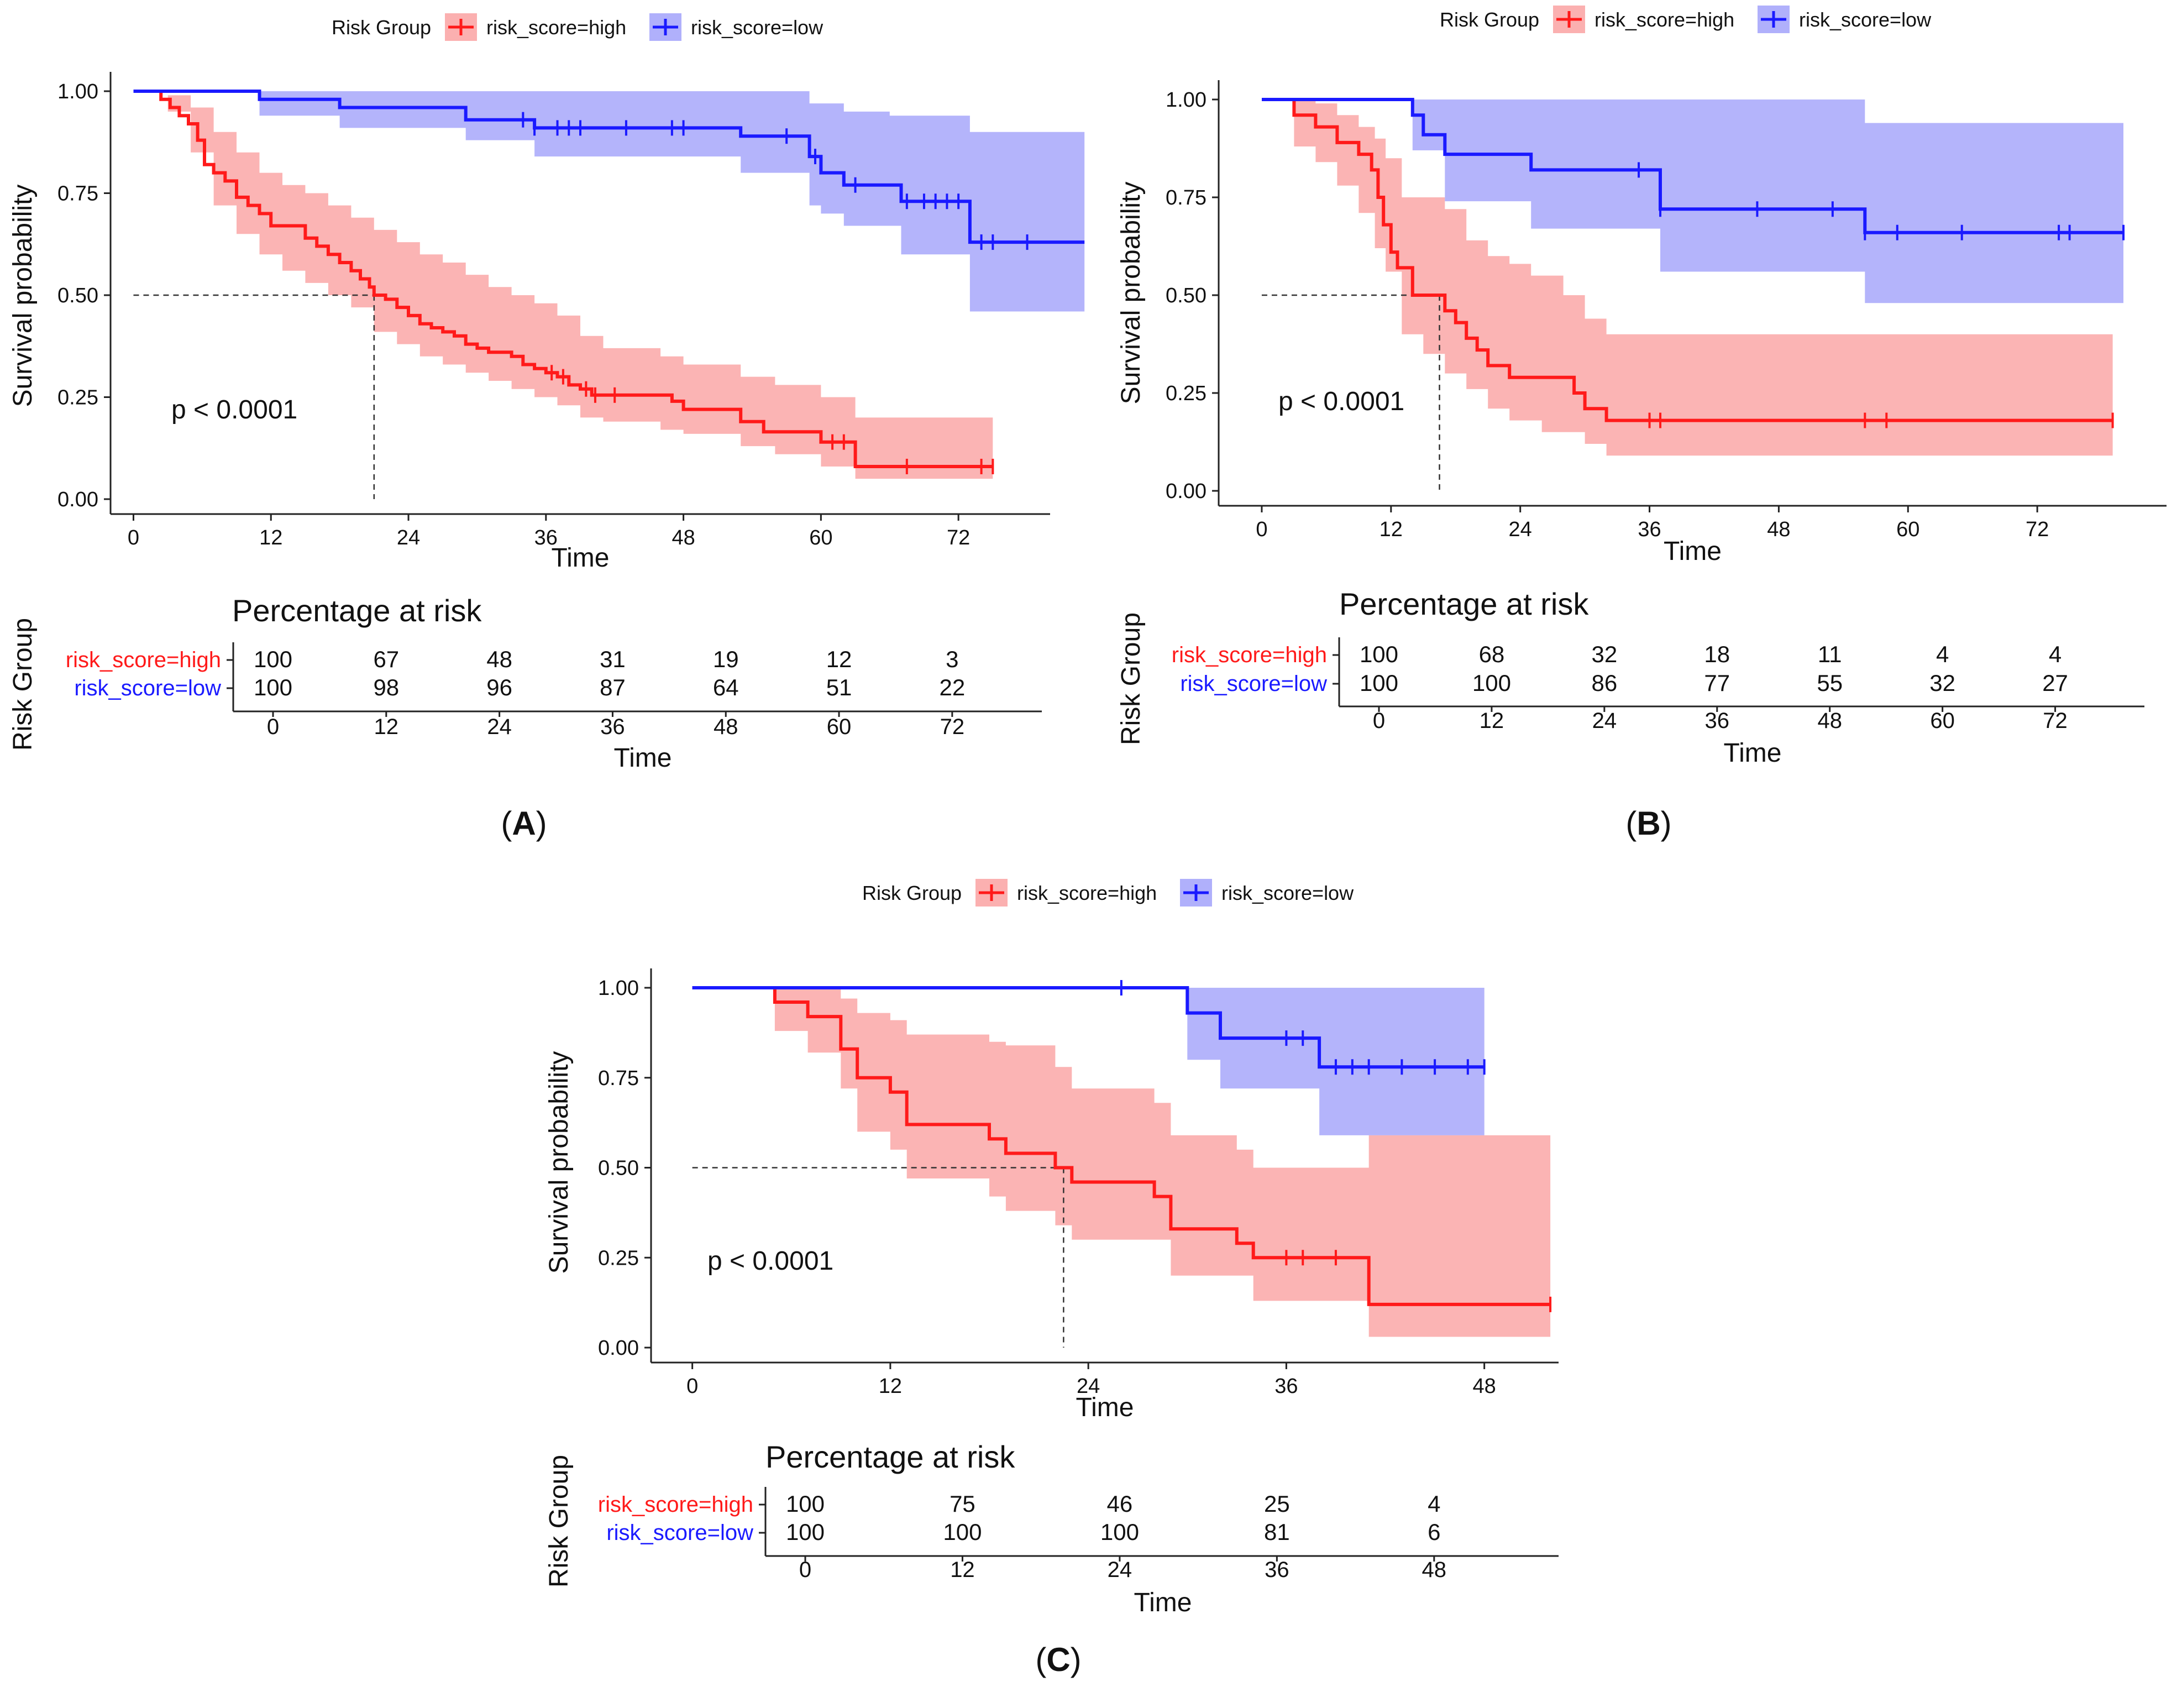  I want to click on risk-cell-high: 31, so click(613, 659).